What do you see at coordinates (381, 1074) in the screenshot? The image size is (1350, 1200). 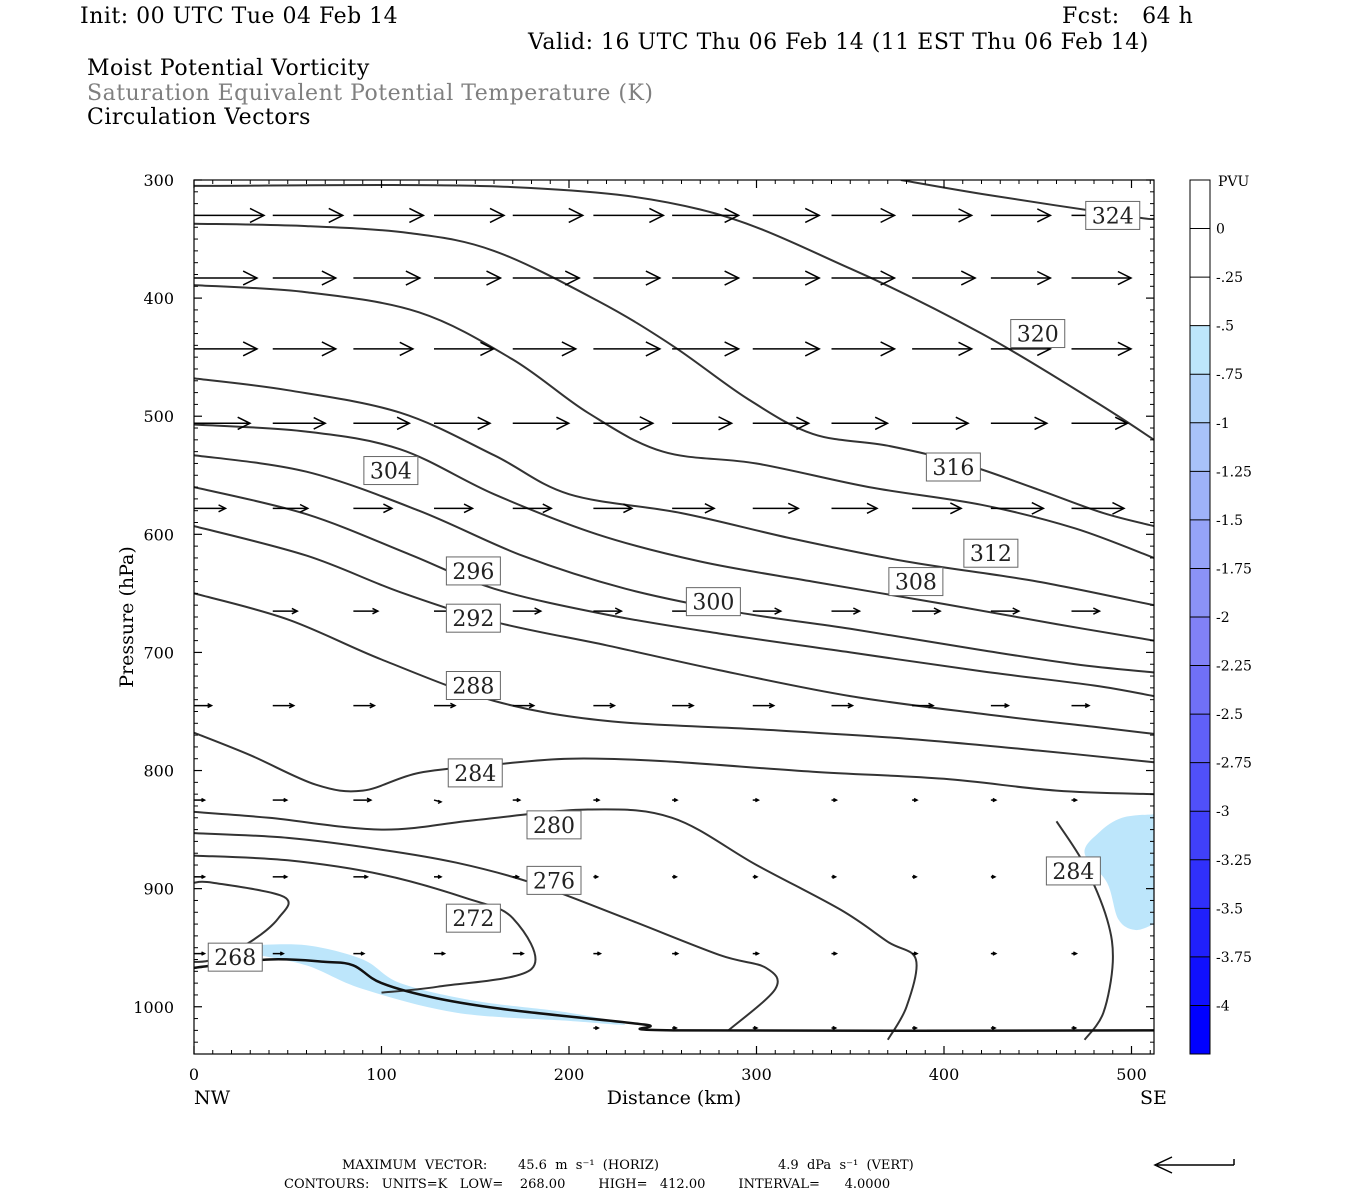 I see `x-tick-label: 100` at bounding box center [381, 1074].